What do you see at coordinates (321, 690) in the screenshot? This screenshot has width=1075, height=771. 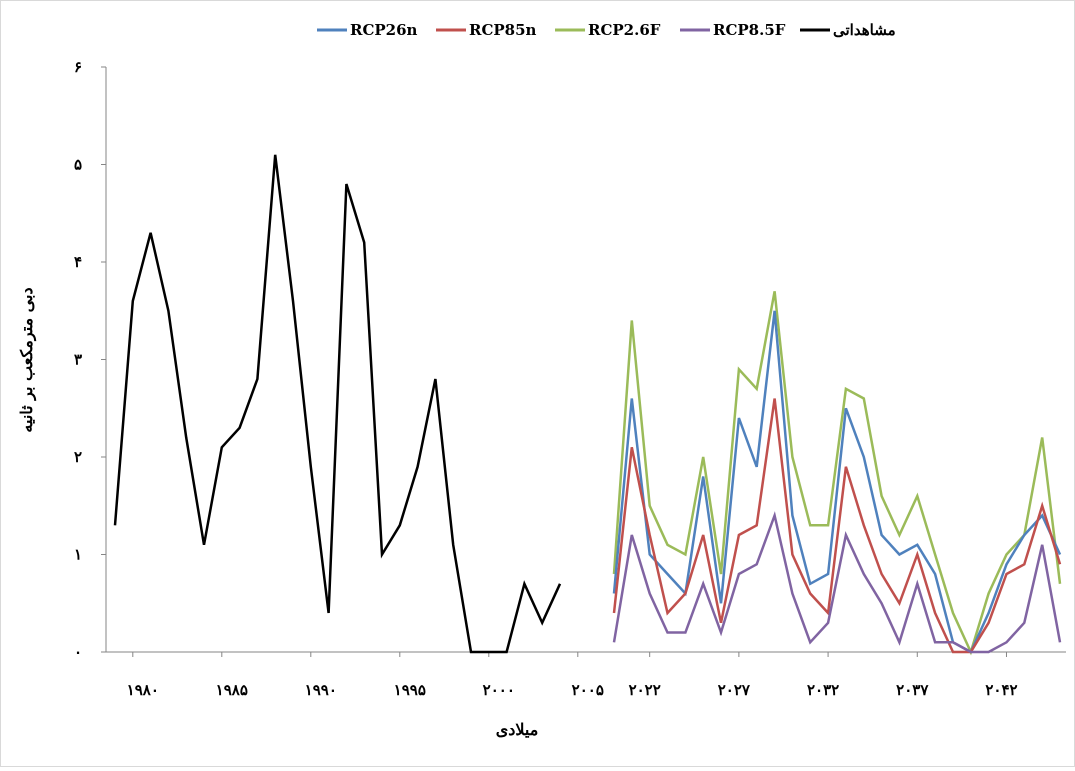 I see `x-tick-label: ۱۹۹۰` at bounding box center [321, 690].